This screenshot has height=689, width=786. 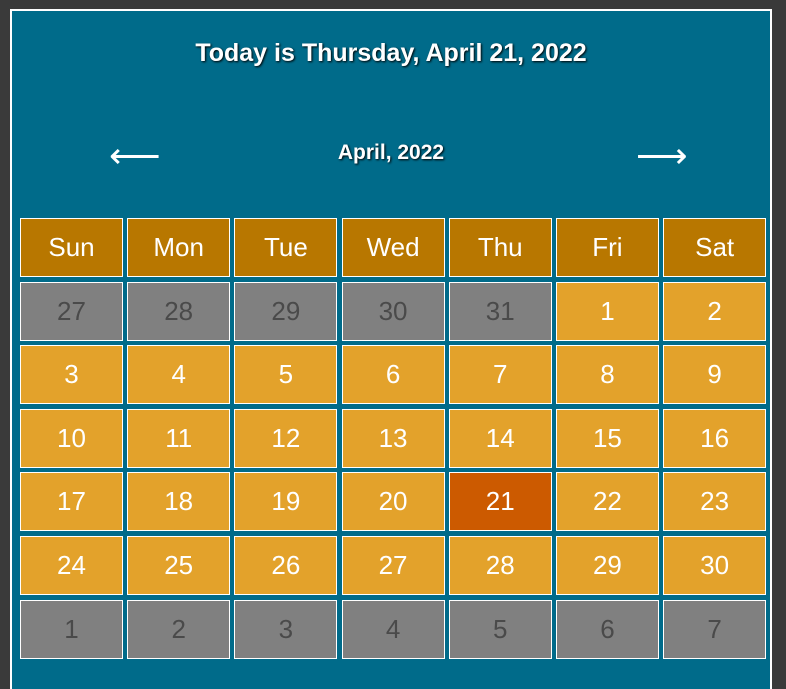 I want to click on month-year-label: April, 2022, so click(x=391, y=152).